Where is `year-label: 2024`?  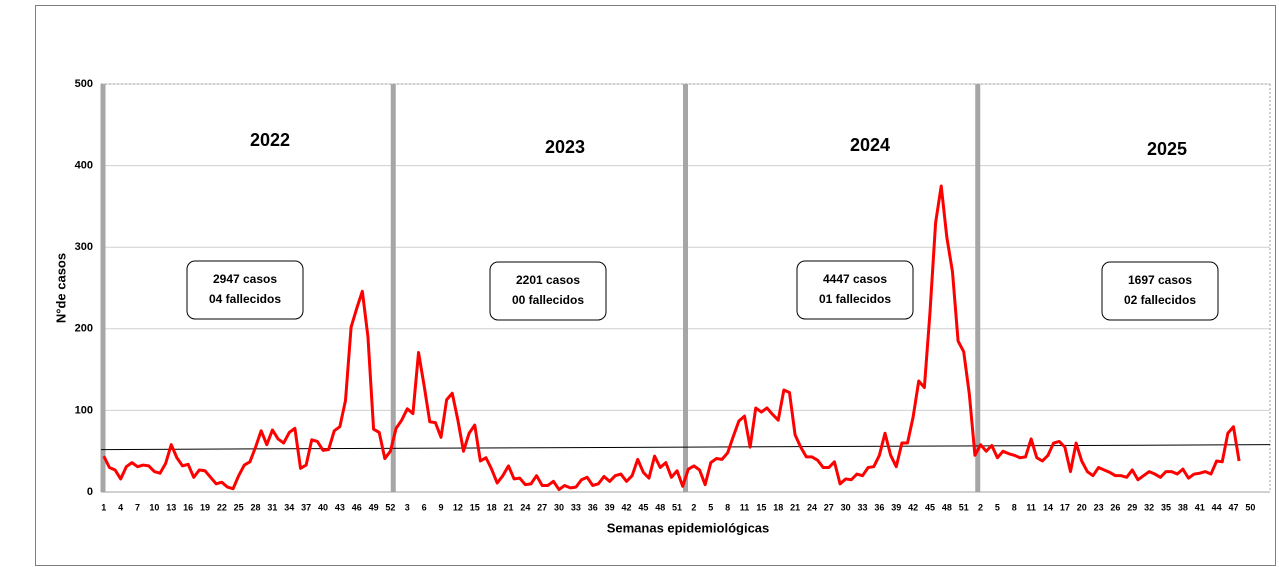 year-label: 2024 is located at coordinates (870, 145).